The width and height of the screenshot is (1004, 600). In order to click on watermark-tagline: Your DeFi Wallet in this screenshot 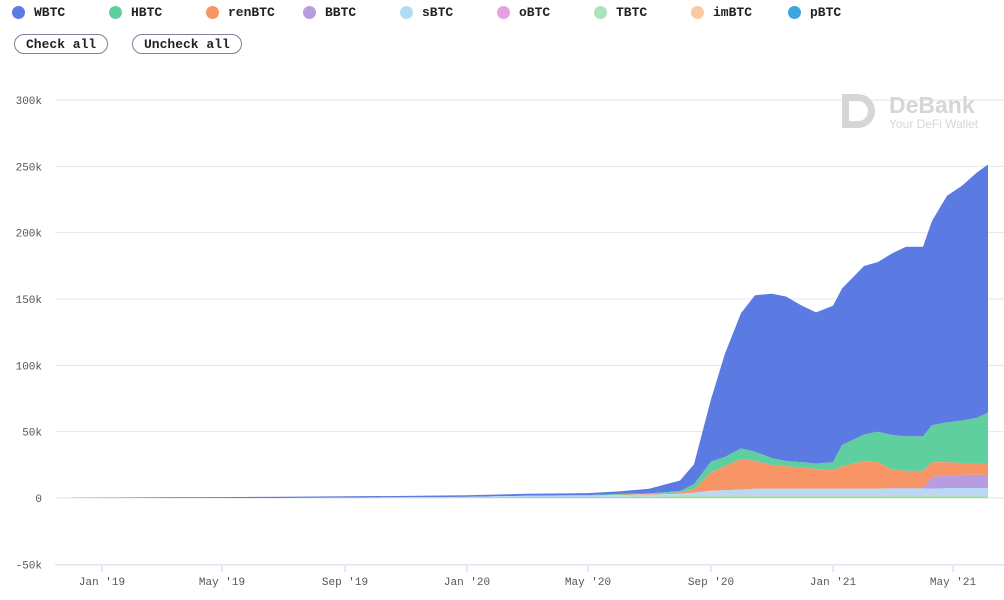, I will do `click(934, 124)`.